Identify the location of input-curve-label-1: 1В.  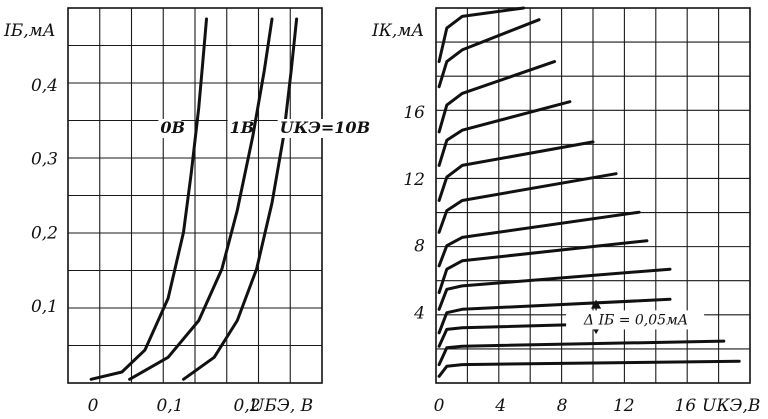
(242, 127).